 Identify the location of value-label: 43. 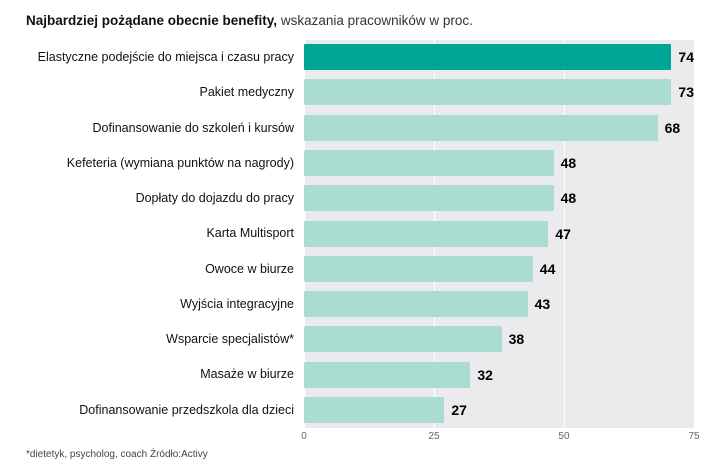
(542, 304).